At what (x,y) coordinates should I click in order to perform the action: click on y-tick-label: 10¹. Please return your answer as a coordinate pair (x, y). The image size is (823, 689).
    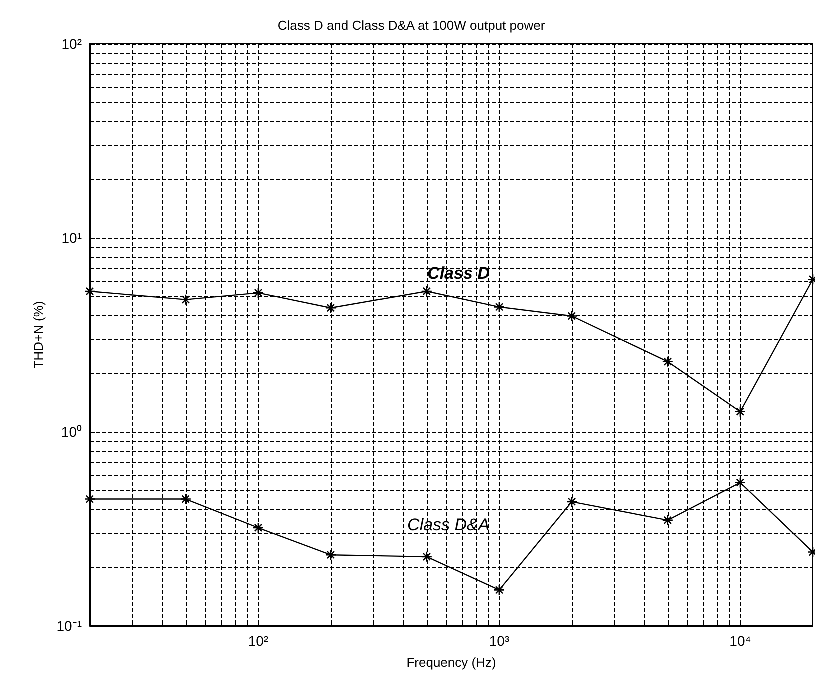
    Looking at the image, I should click on (72, 238).